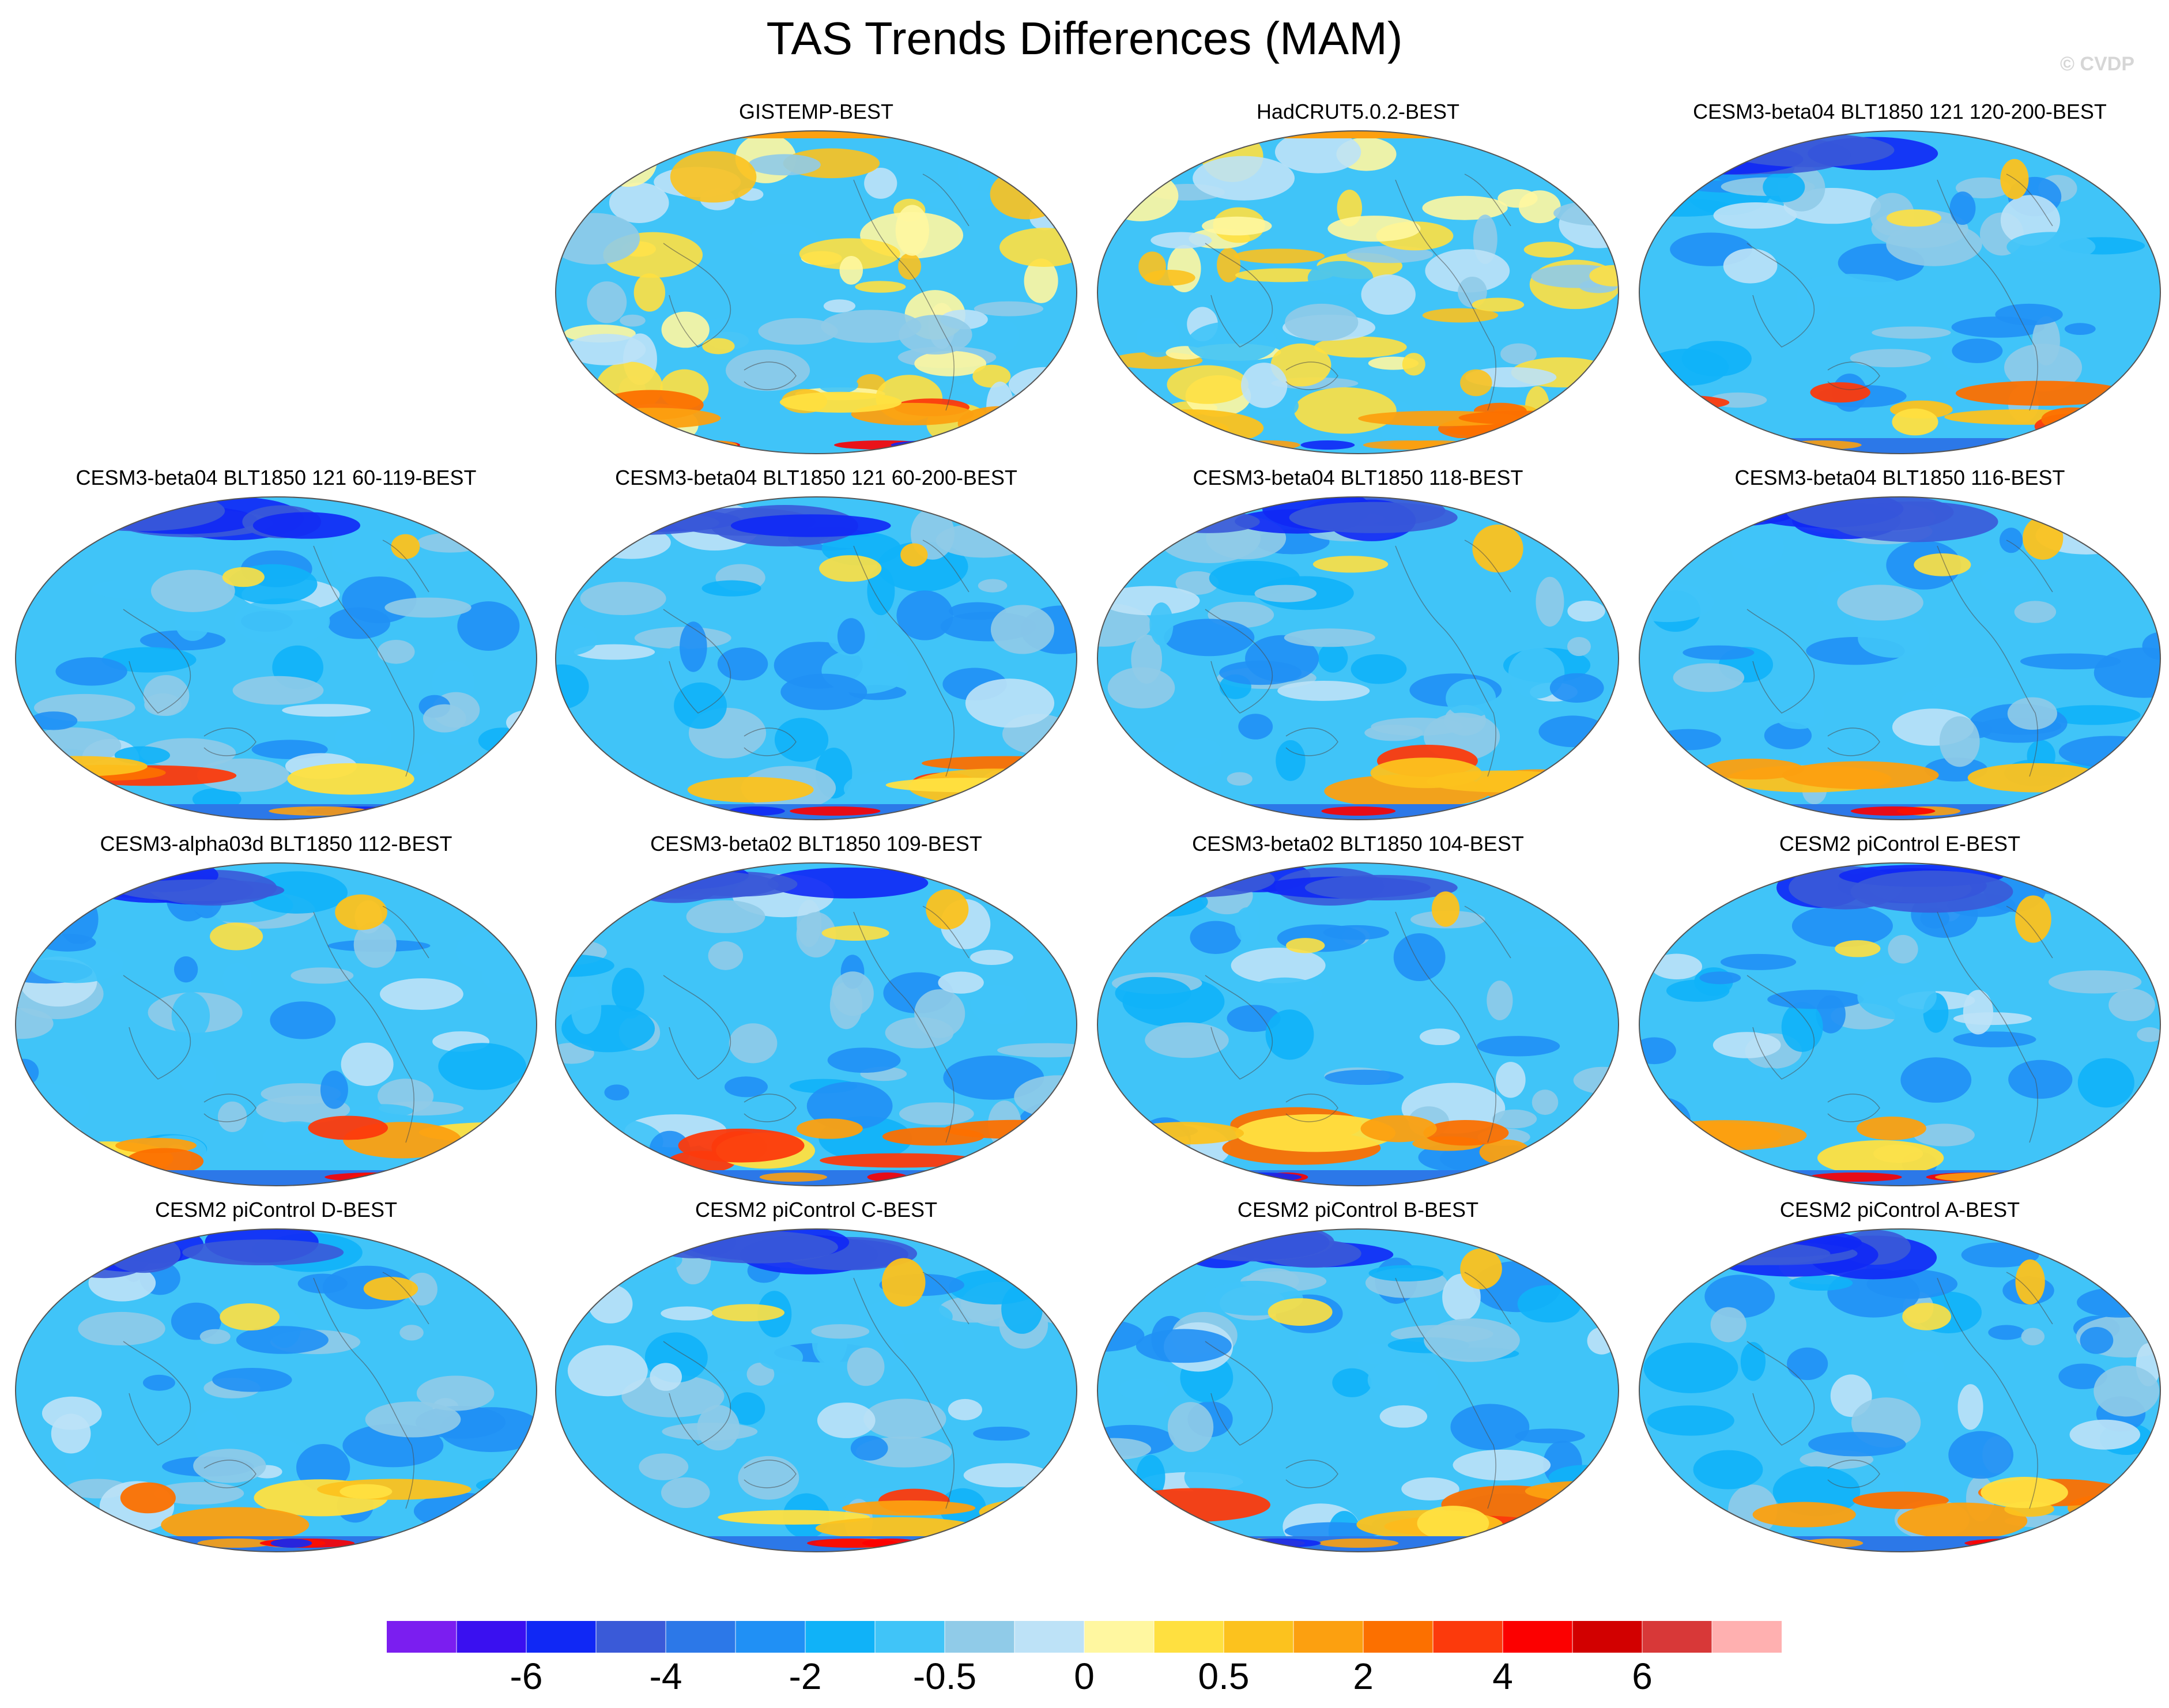  Describe the element at coordinates (816, 844) in the screenshot. I see `panel-title: CESM3-beta02 BLT1850 109-BEST` at that location.